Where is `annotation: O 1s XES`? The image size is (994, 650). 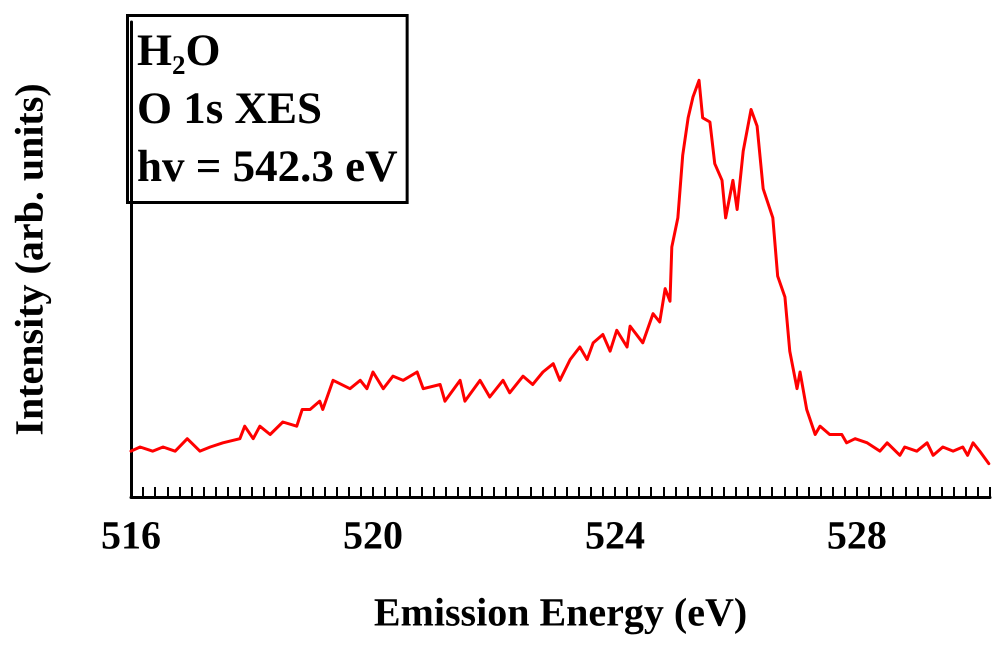 annotation: O 1s XES is located at coordinates (229, 108).